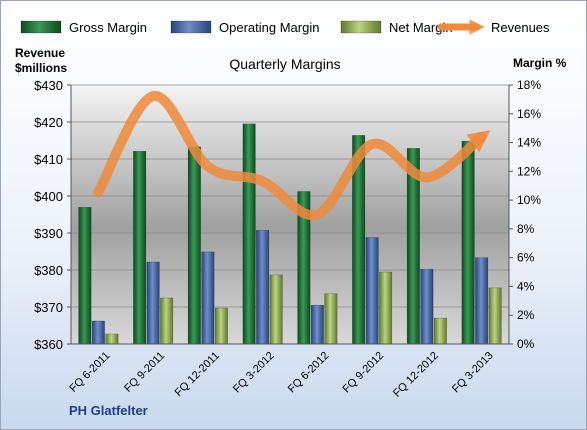 The height and width of the screenshot is (430, 587). I want to click on company-name: PH Glatfelter, so click(108, 410).